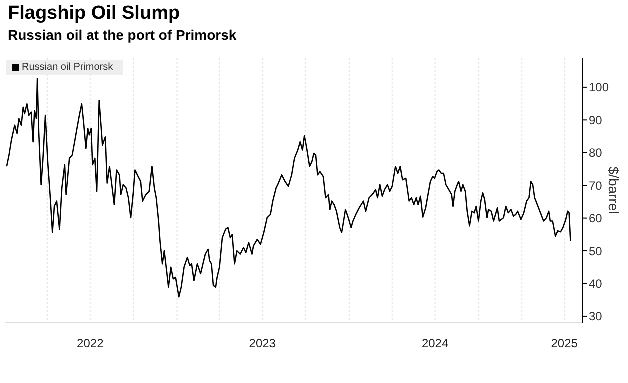 The image size is (628, 383). What do you see at coordinates (122, 35) in the screenshot?
I see `chart-subtitle: Russian oil at the port of Primorsk` at bounding box center [122, 35].